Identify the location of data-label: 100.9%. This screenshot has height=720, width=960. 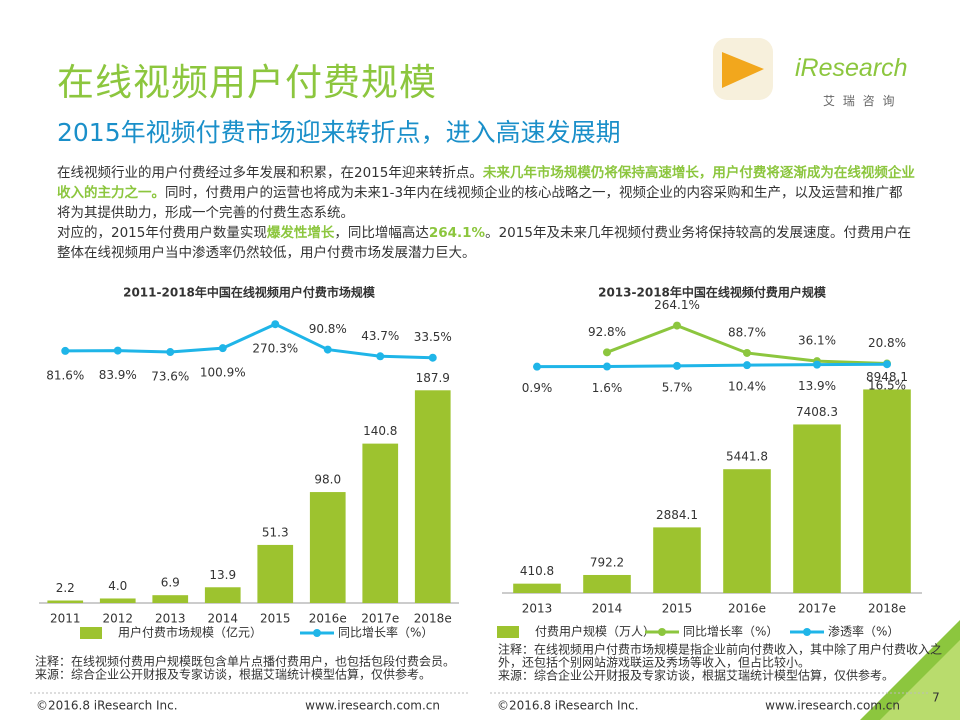
(223, 373).